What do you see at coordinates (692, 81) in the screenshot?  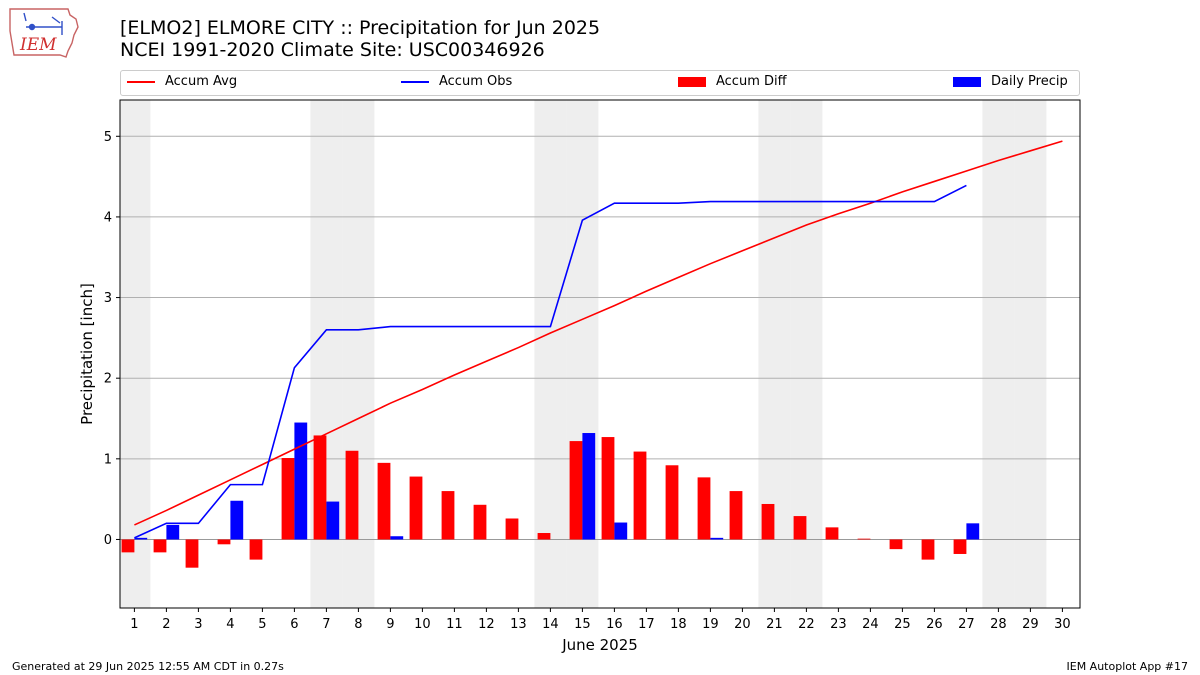 I see `legend-swatch-accum-diff` at bounding box center [692, 81].